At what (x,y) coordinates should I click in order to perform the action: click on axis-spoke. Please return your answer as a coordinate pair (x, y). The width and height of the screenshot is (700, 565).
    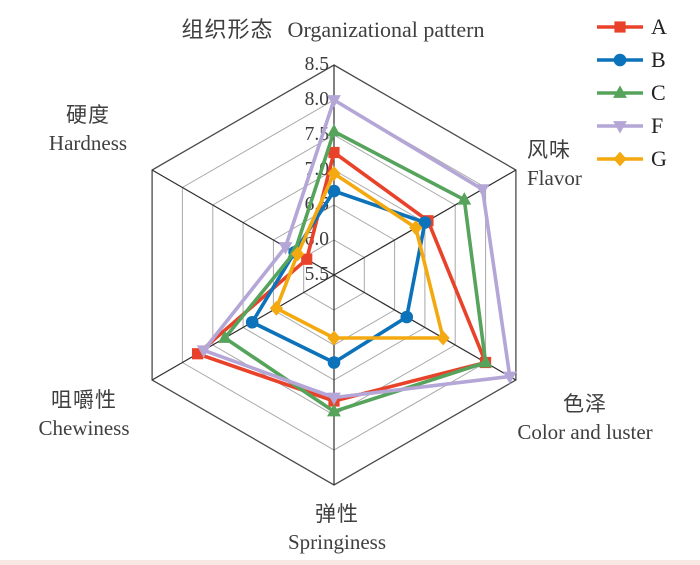
    Looking at the image, I should click on (243, 327).